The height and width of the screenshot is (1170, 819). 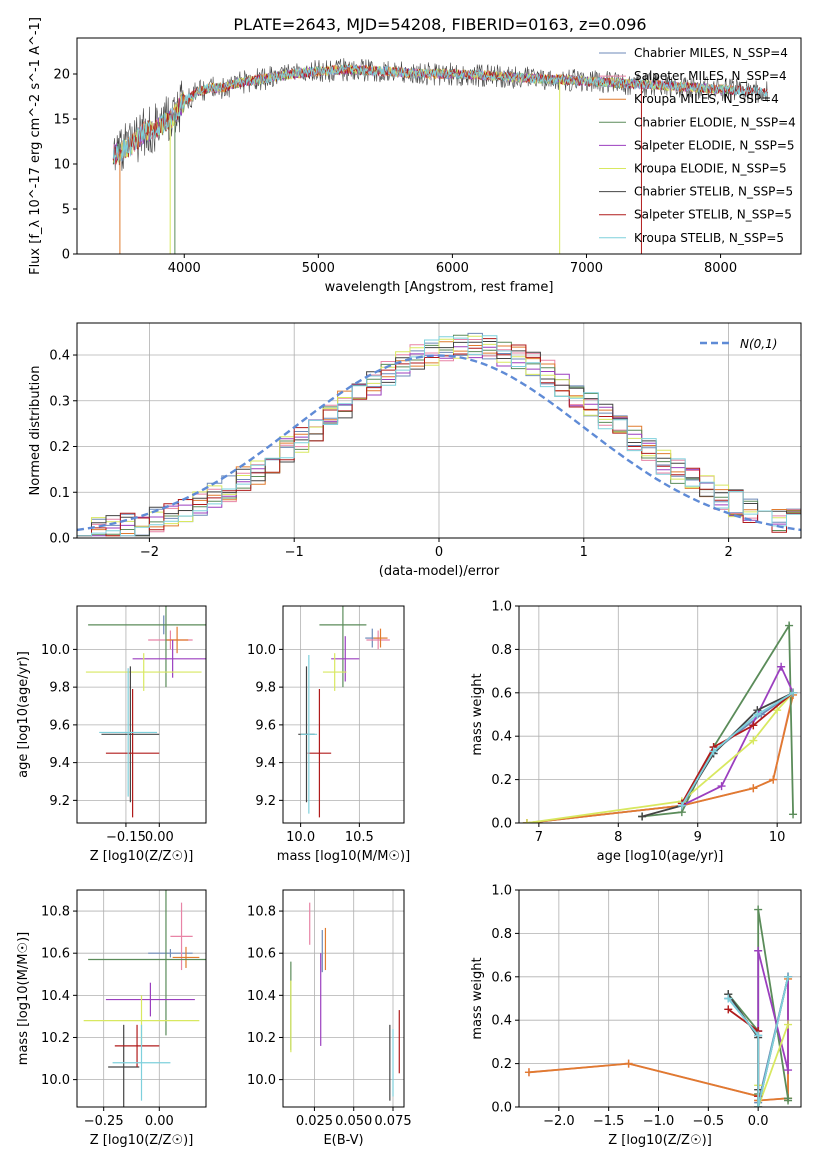 I want to click on legend-entry: Salpeter ELODIE, N_SSP=5, so click(x=714, y=145).